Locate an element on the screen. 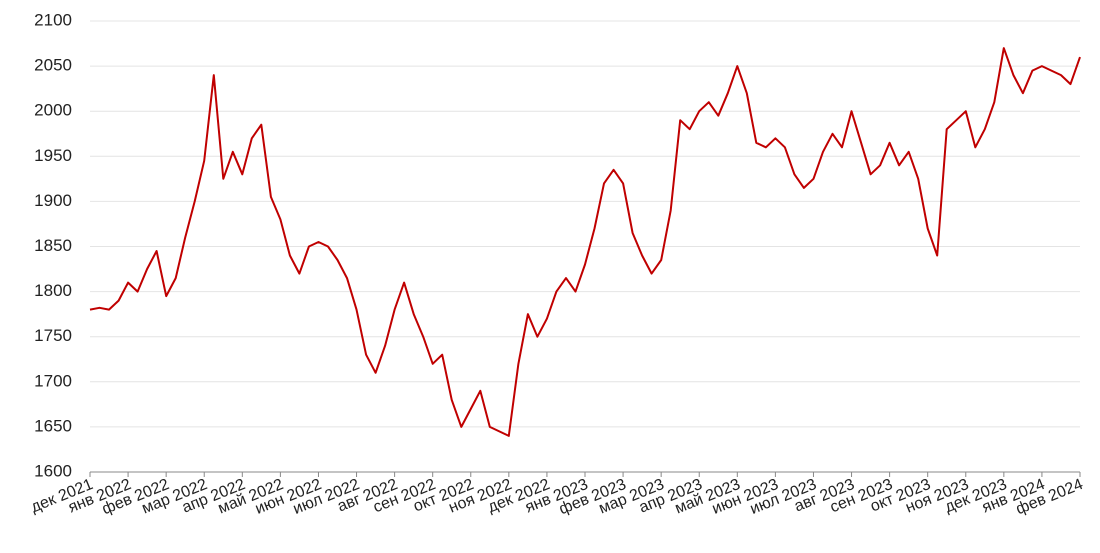  y-tick-label: 2100 is located at coordinates (53, 19).